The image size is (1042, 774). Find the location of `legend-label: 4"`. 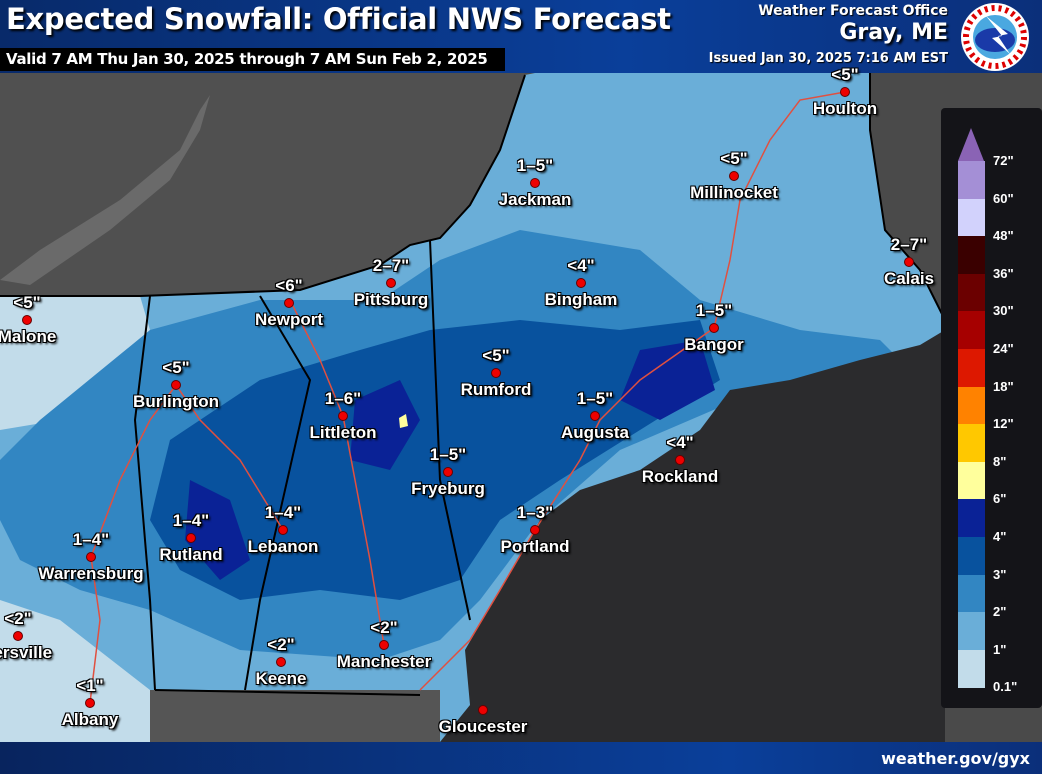

legend-label: 4" is located at coordinates (1000, 536).